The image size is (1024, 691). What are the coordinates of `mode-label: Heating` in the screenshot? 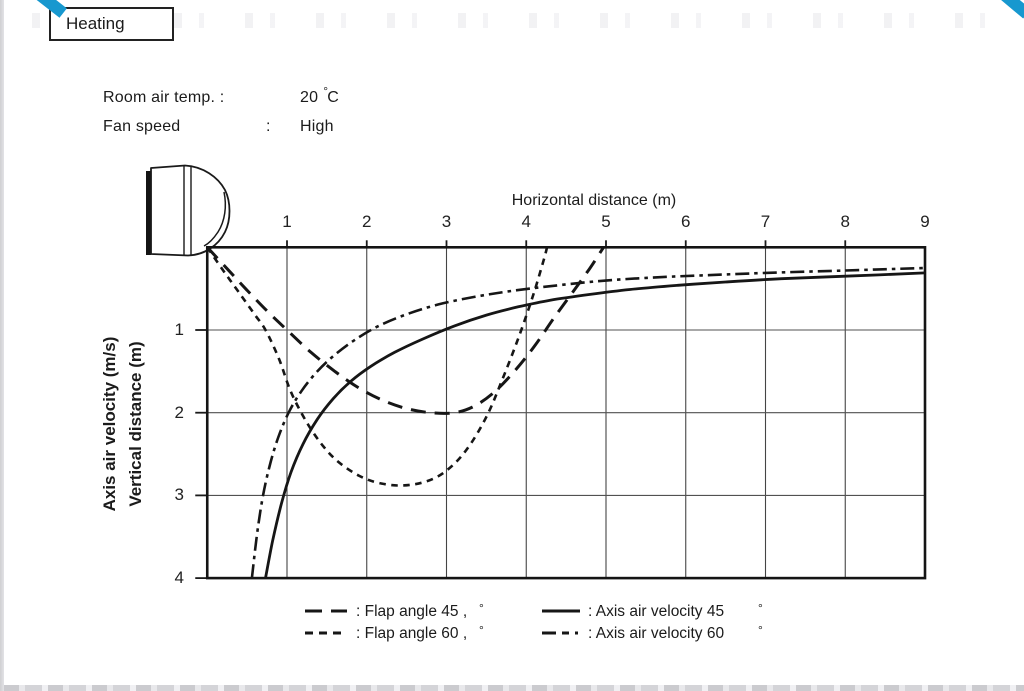 It's located at (95, 23).